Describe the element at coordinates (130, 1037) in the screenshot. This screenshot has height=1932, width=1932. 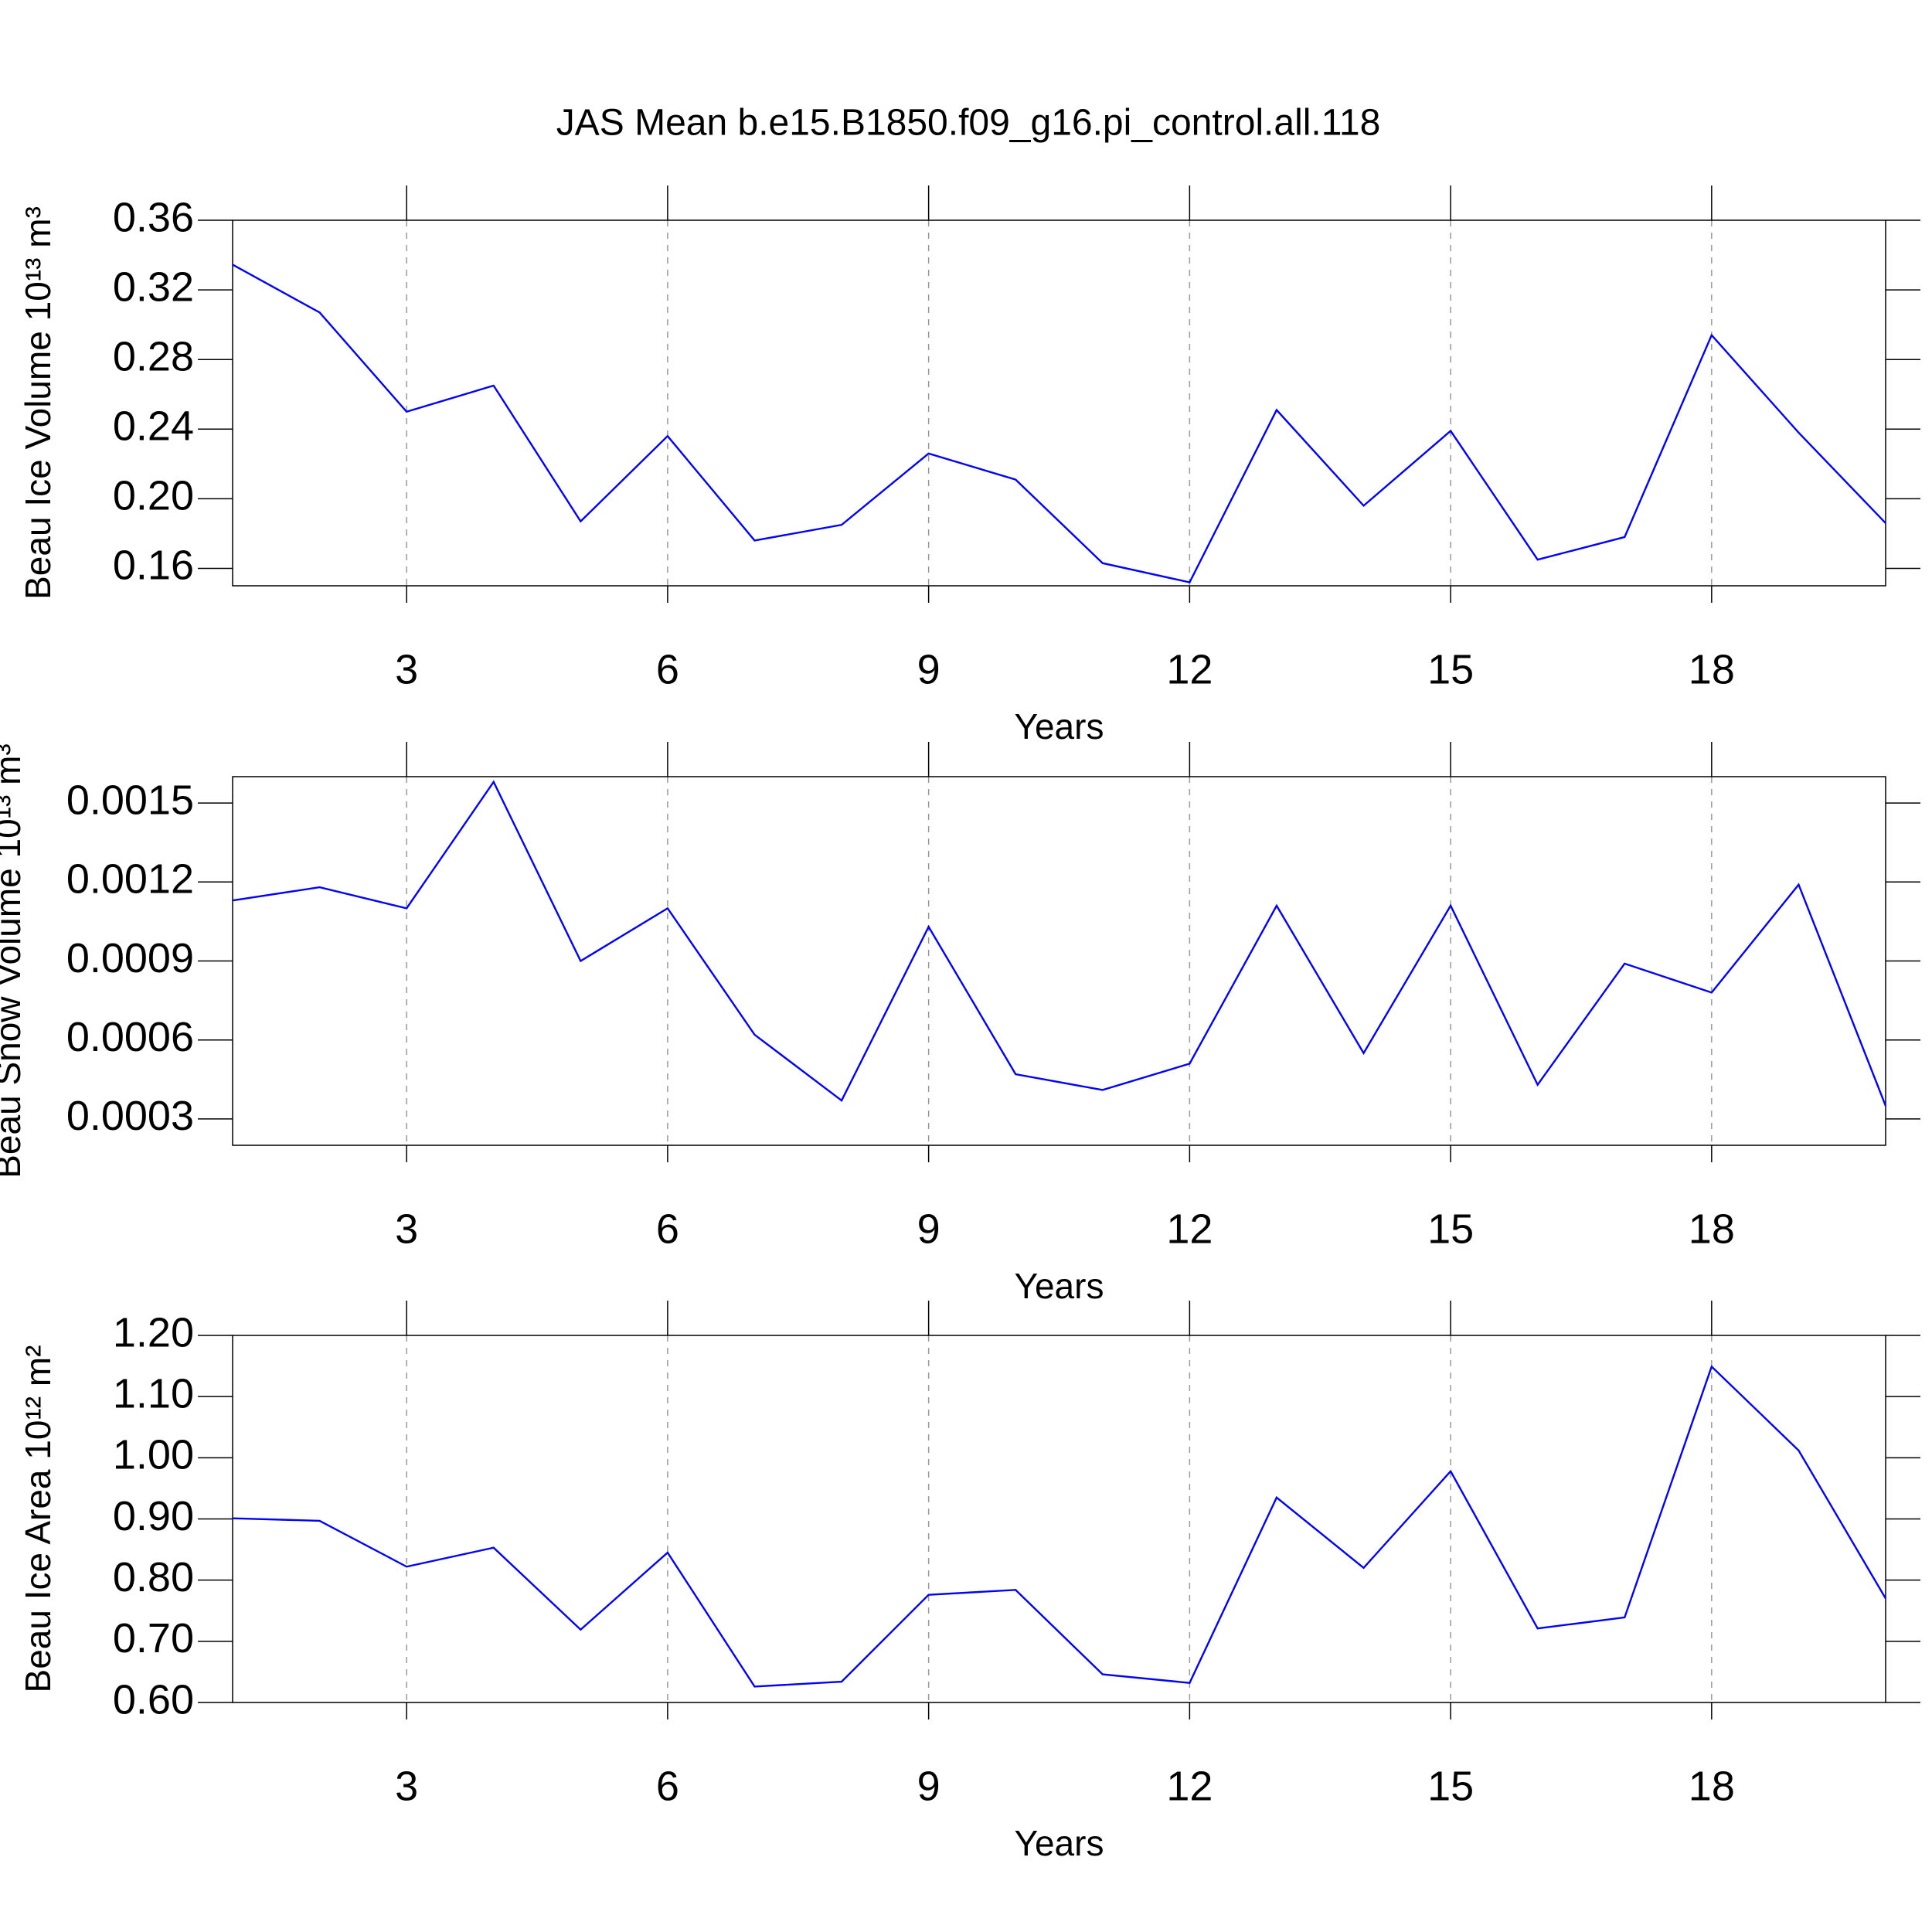
I see `y-tick-label: 0.0006` at that location.